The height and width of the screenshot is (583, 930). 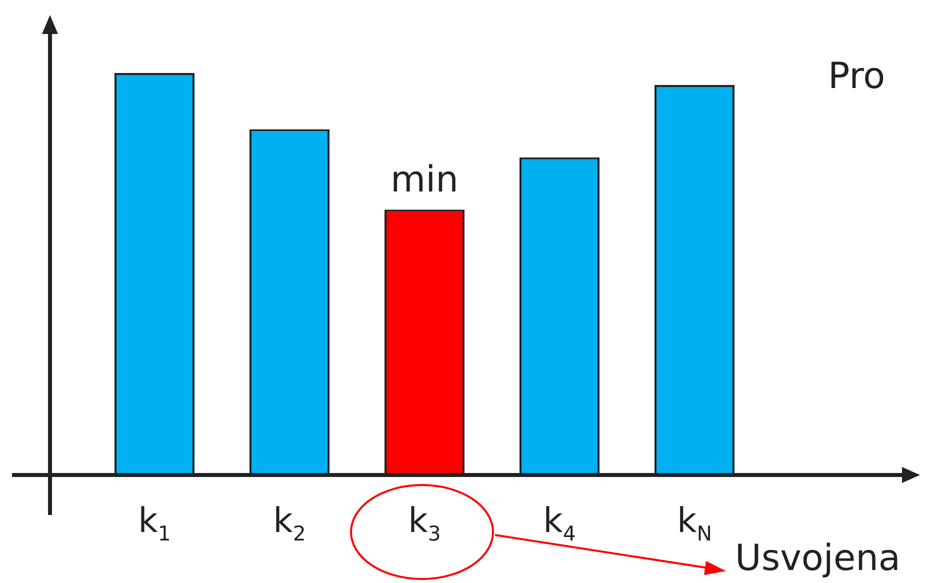 I want to click on text: Usvojena, so click(x=817, y=558).